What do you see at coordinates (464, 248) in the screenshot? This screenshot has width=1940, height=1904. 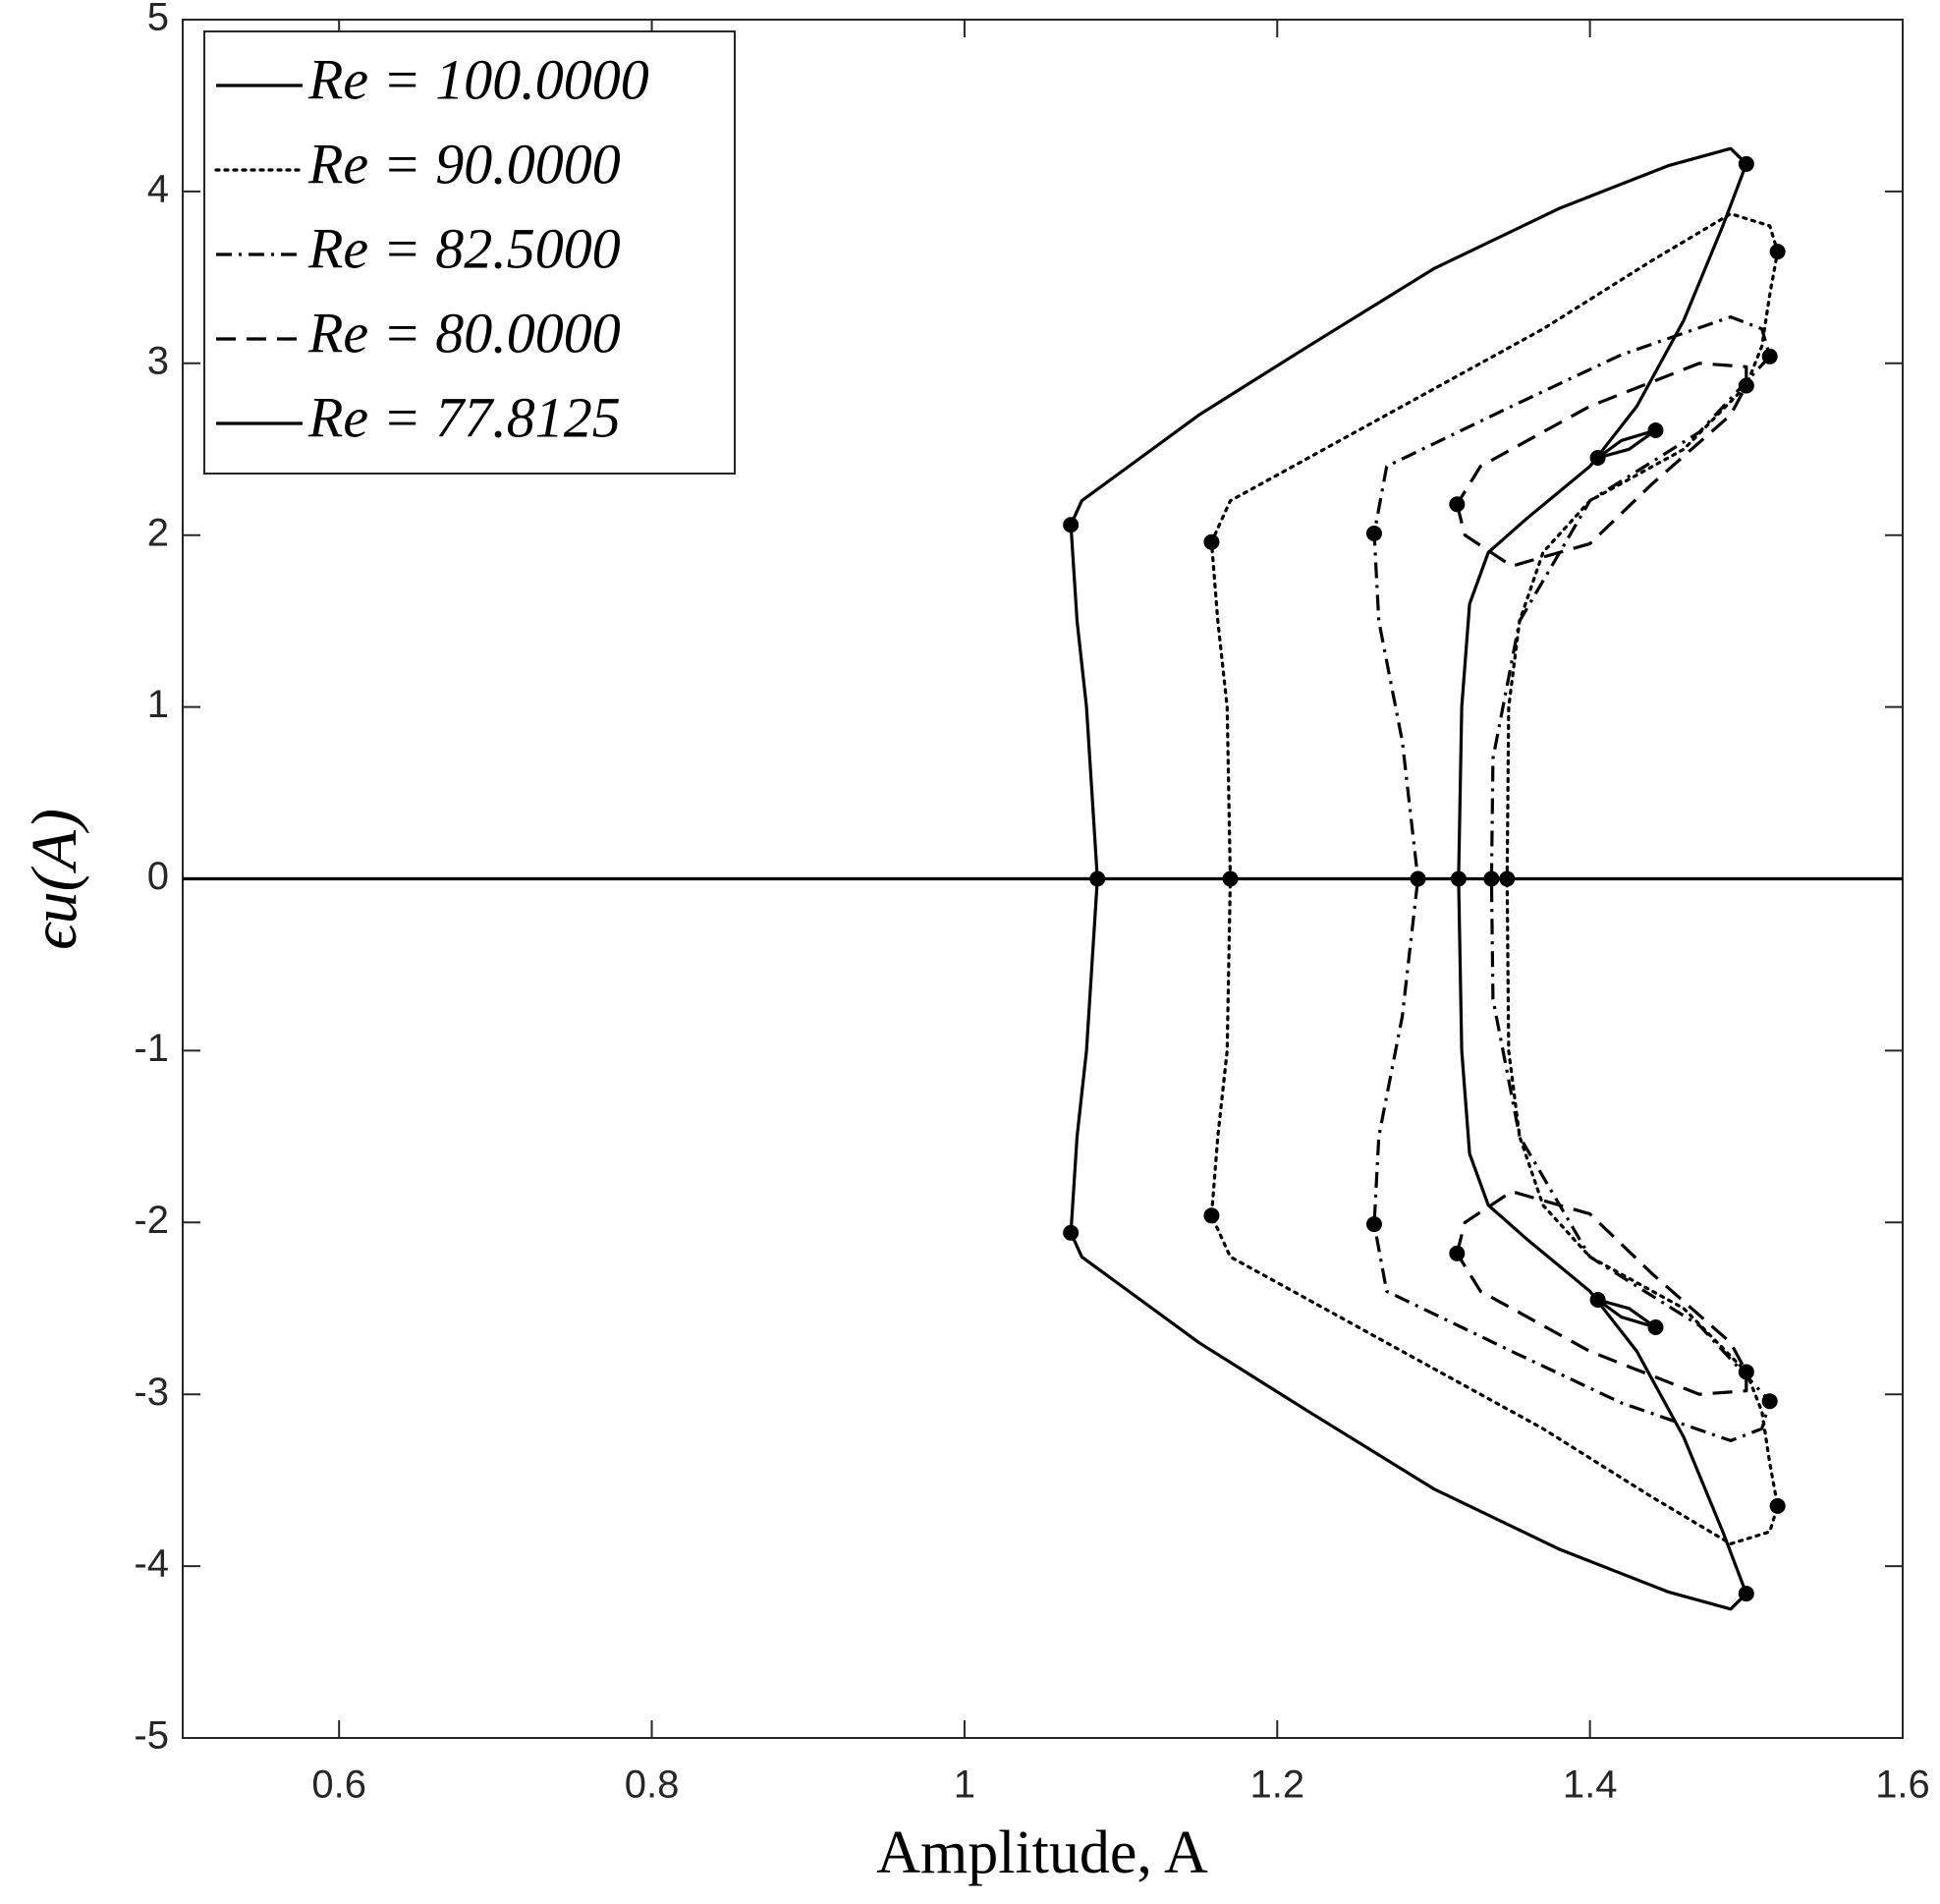 I see `legend-label: Re = 82.5000` at bounding box center [464, 248].